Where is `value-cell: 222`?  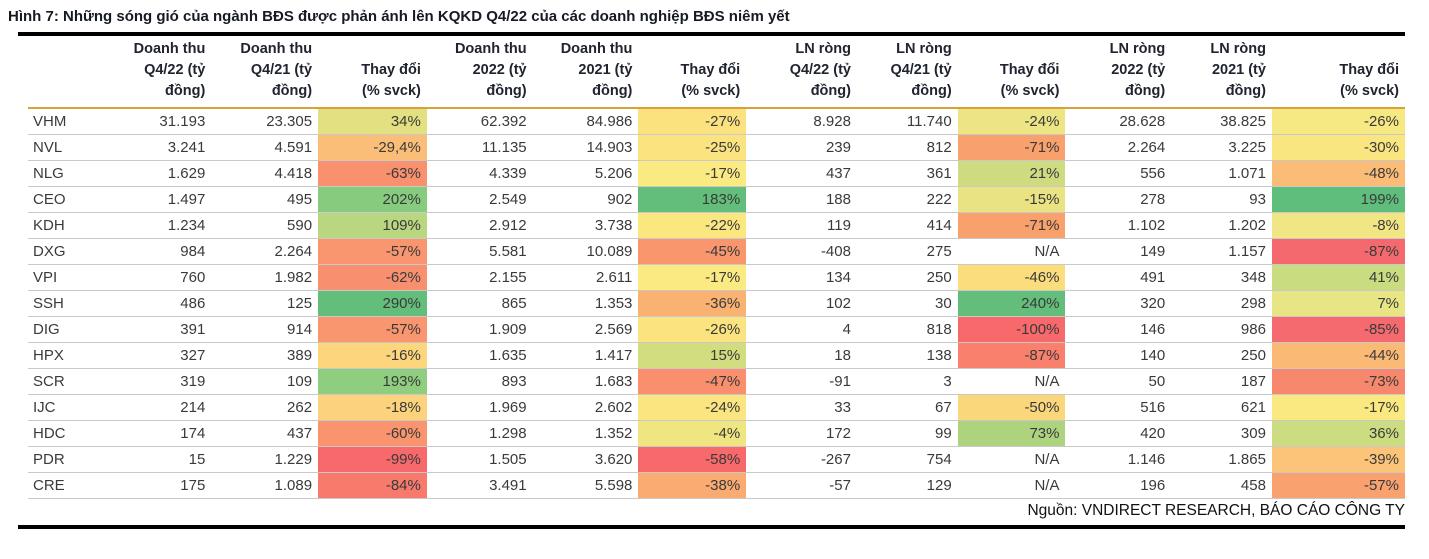 value-cell: 222 is located at coordinates (907, 199).